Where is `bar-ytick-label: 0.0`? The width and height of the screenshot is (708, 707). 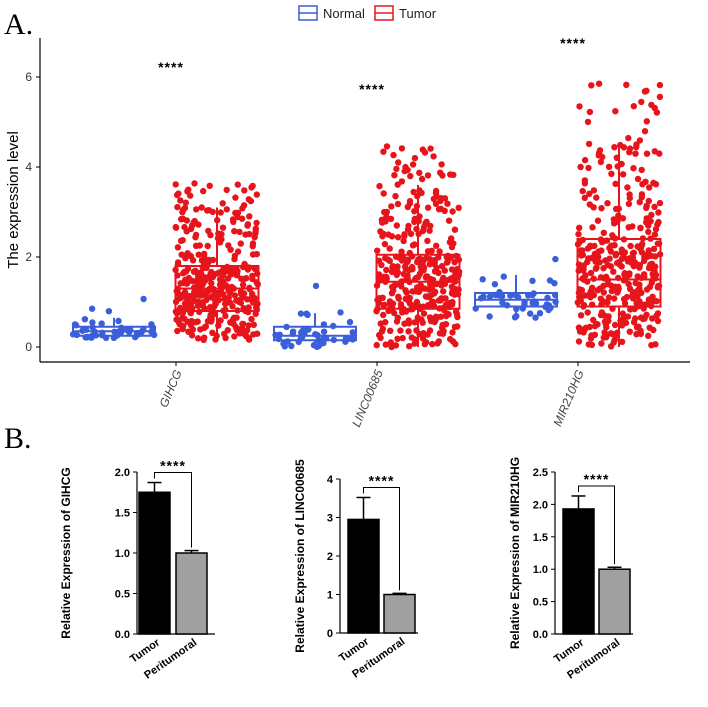 bar-ytick-label: 0.0 is located at coordinates (540, 635).